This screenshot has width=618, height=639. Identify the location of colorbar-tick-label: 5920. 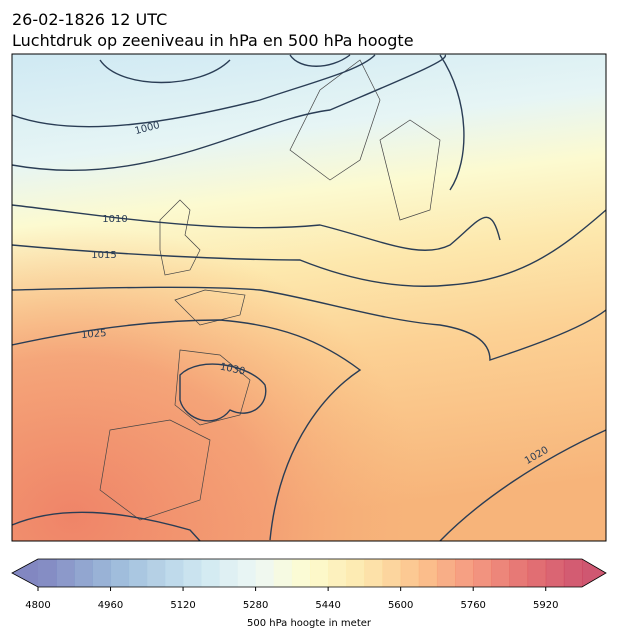
(545, 605).